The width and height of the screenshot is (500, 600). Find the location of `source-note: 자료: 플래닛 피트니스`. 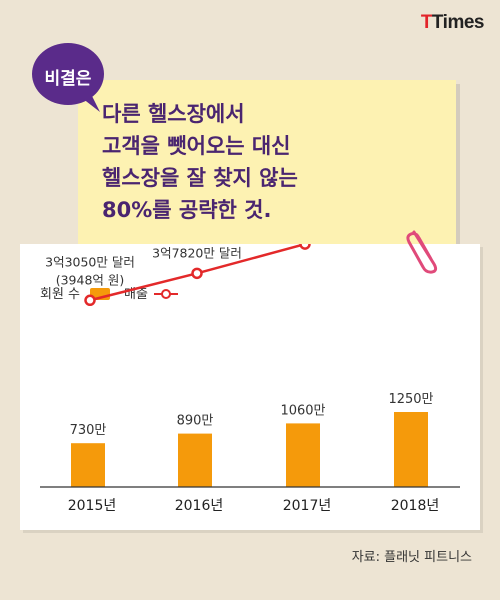

source-note: 자료: 플래닛 피트니스 is located at coordinates (411, 557).